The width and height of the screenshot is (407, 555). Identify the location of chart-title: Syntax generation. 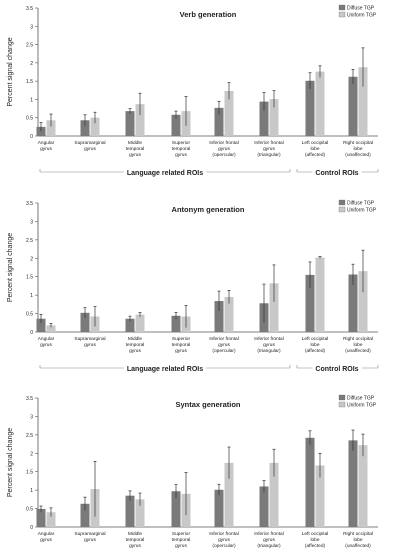
(207, 404).